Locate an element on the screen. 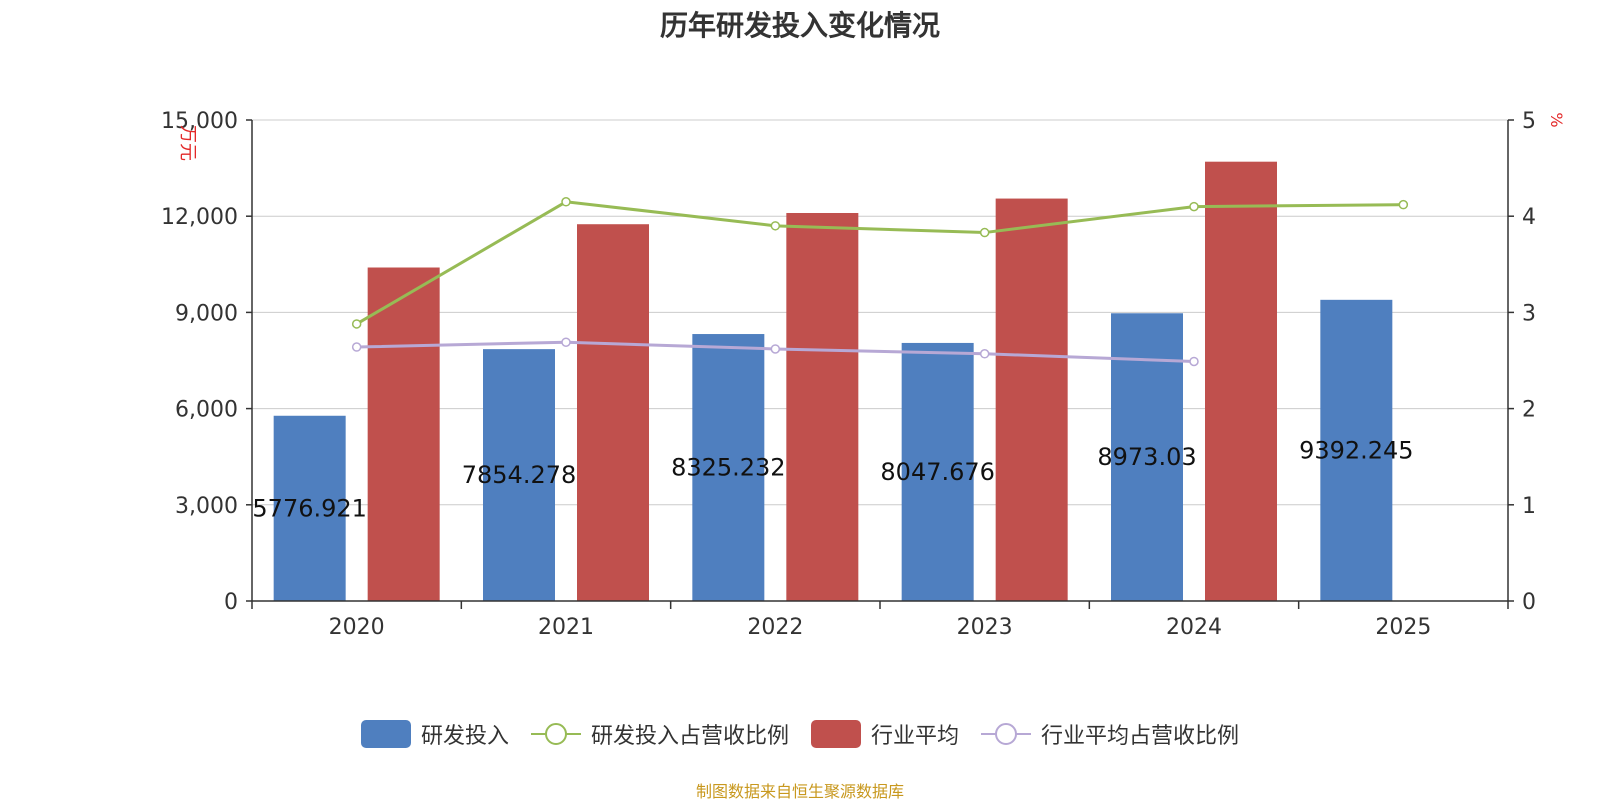 This screenshot has height=802, width=1600. y-right-tick-label: 2 is located at coordinates (1529, 410).